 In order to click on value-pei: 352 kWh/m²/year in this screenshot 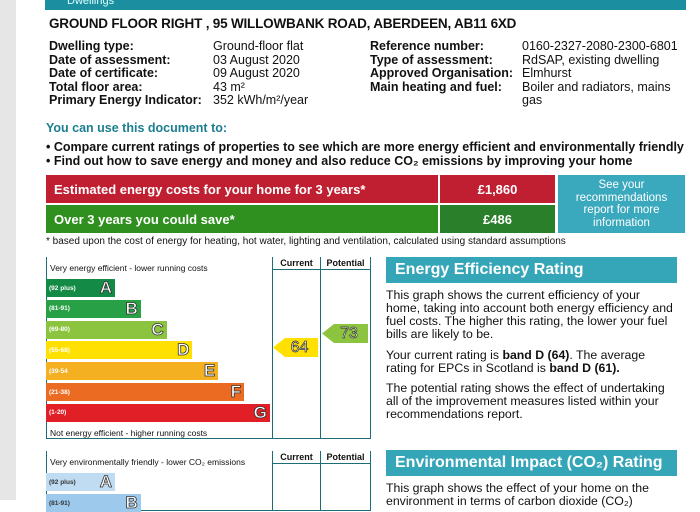, I will do `click(261, 100)`.